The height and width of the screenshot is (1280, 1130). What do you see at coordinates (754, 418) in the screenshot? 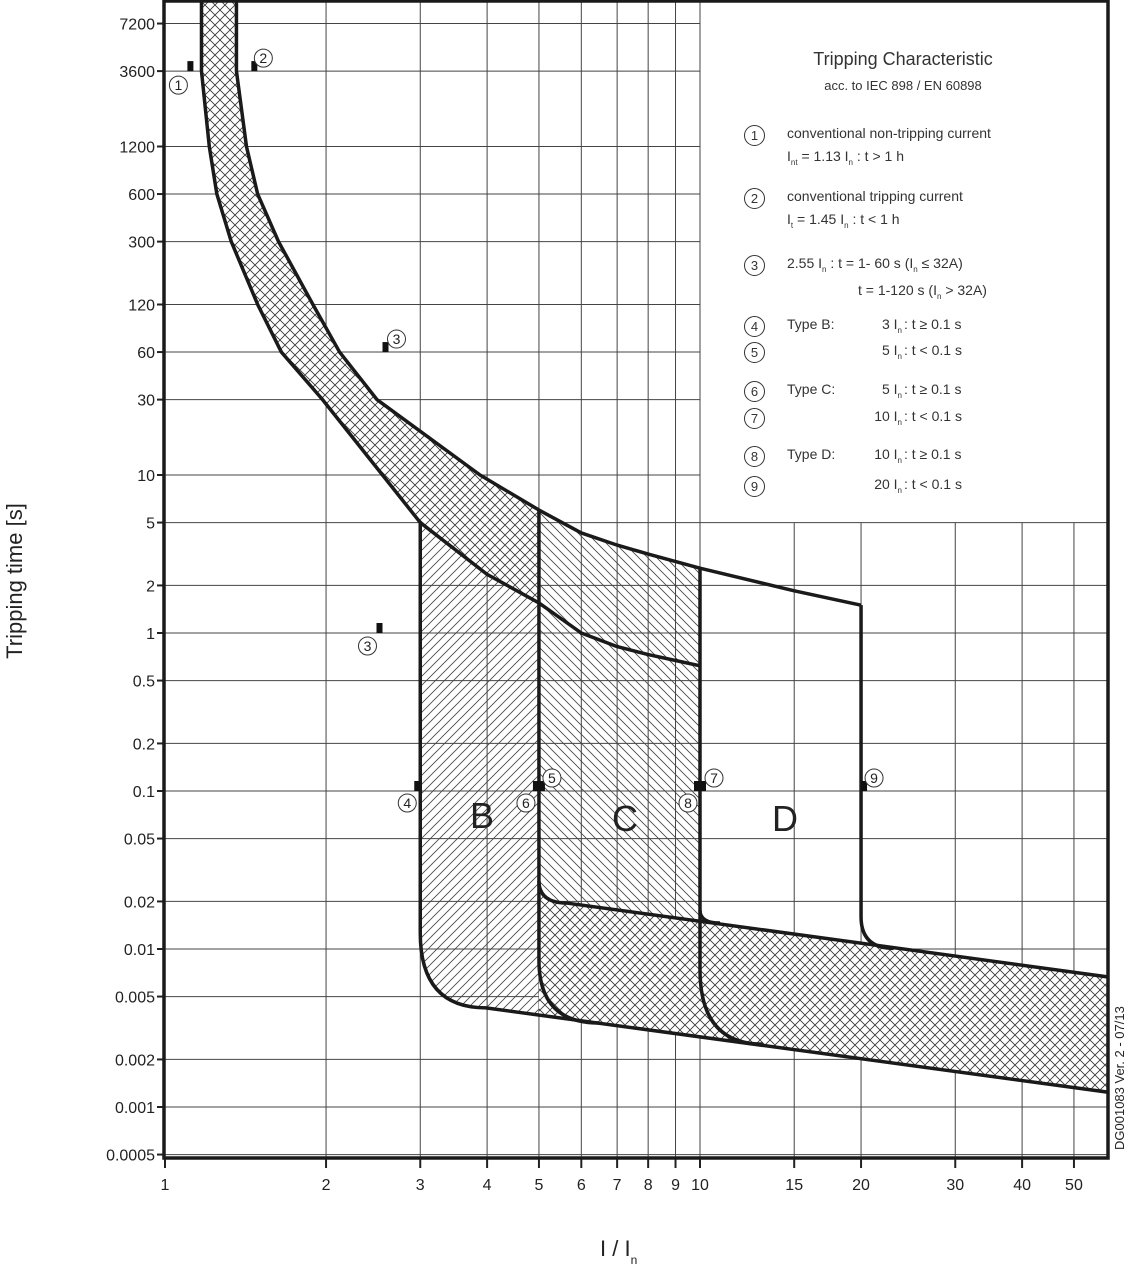
I see `legend-number-circle: 7` at bounding box center [754, 418].